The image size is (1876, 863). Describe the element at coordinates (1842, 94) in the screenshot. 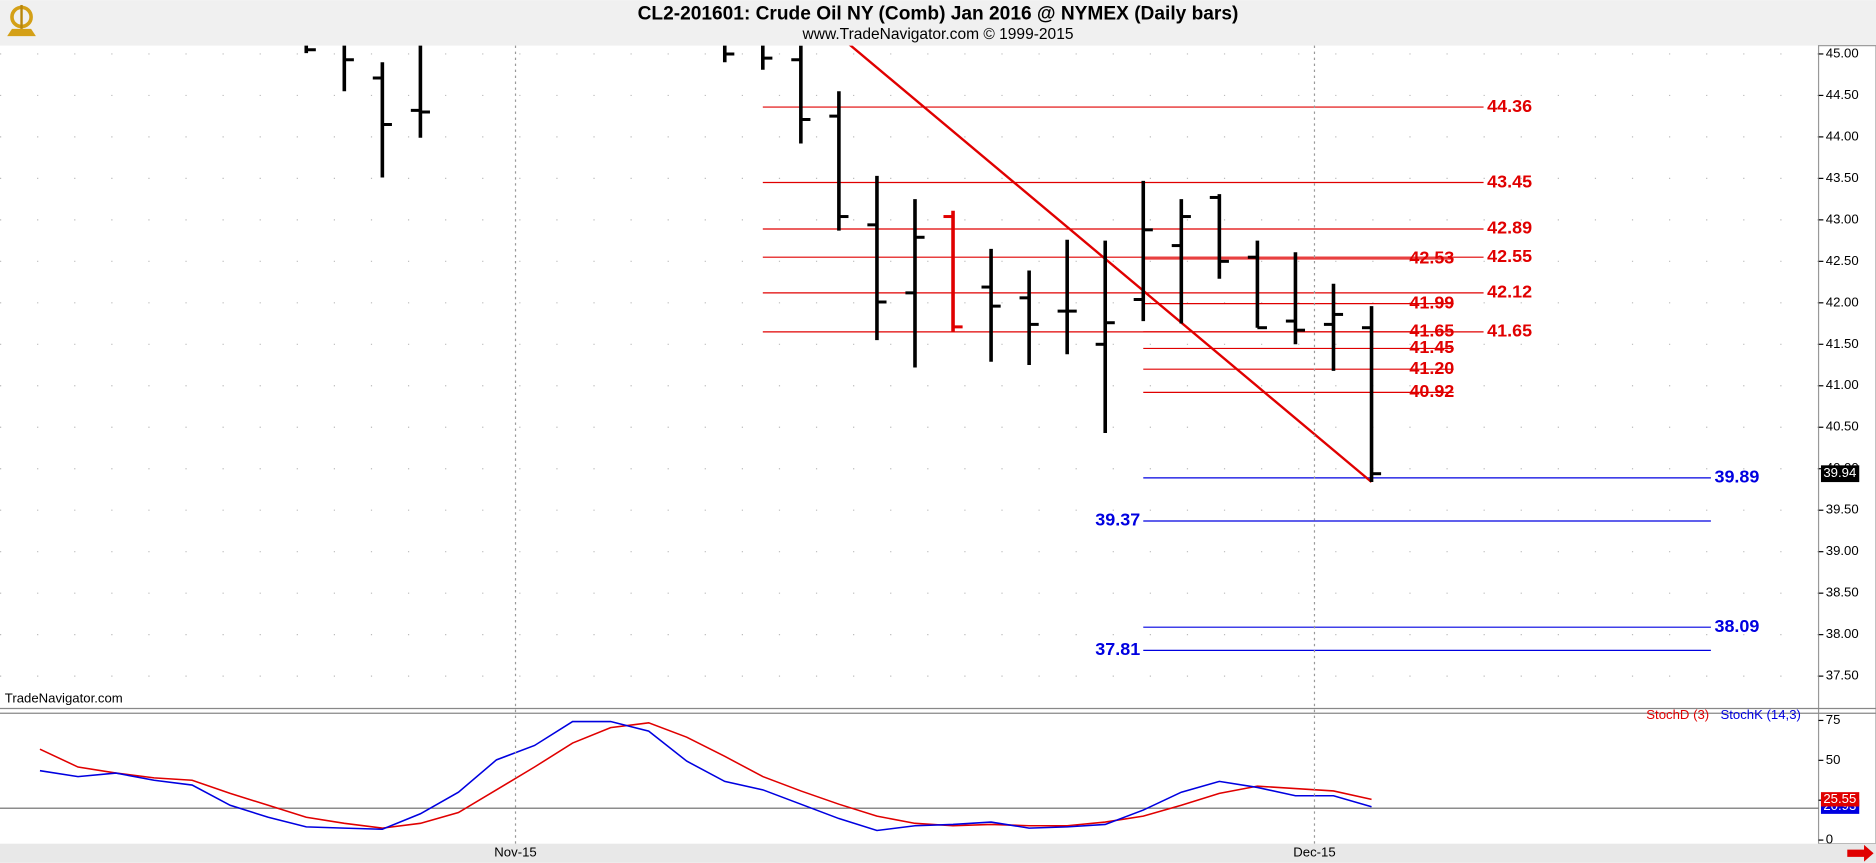

I see `y-tick-label: 44.50` at that location.